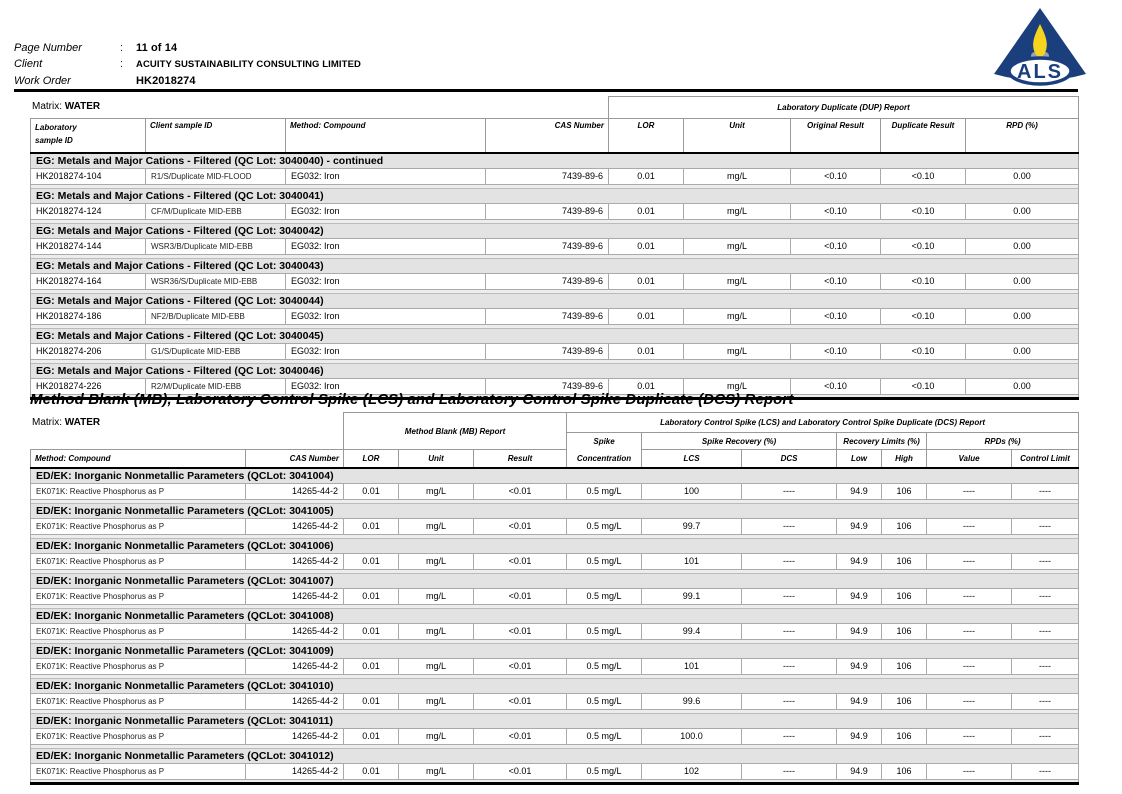 Image resolution: width=1122 pixels, height=794 pixels. Describe the element at coordinates (215, 281) in the screenshot. I see `cell-client-sample-id: WSR36/S/Duplicate MID-EBB` at that location.